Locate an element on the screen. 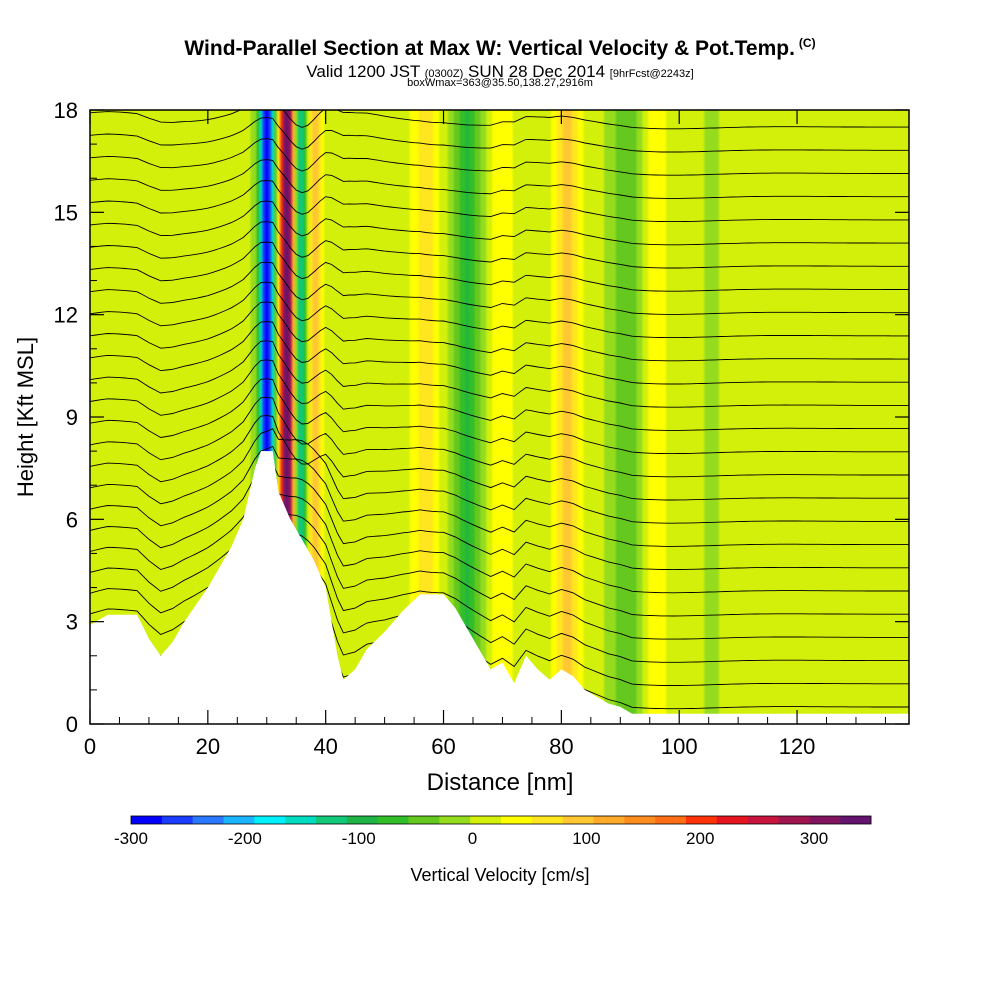 The height and width of the screenshot is (1000, 1000). y-tick-label: 9 is located at coordinates (72, 417).